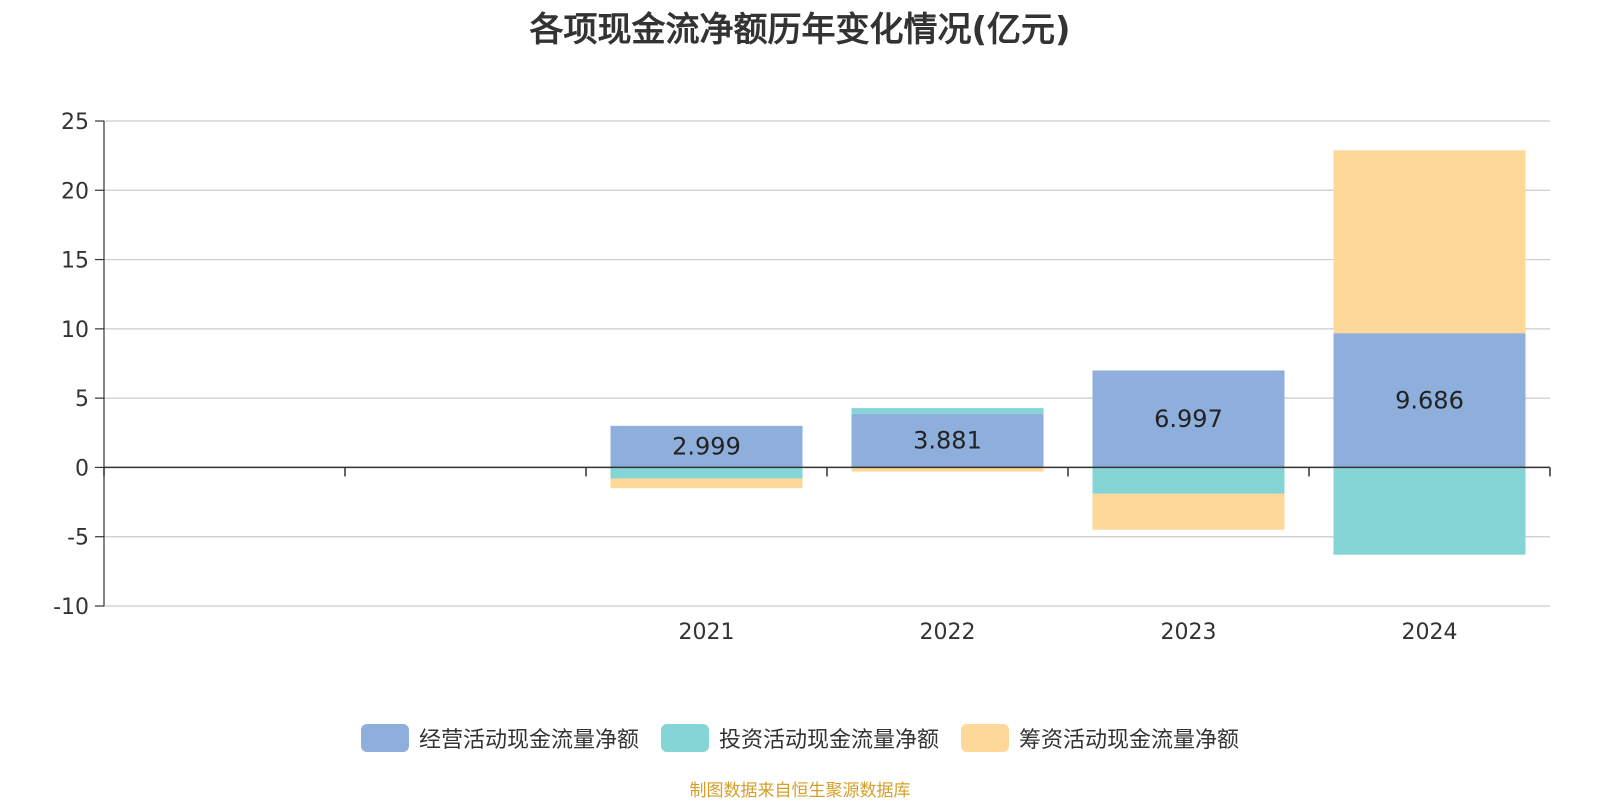  What do you see at coordinates (800, 30) in the screenshot?
I see `chart-title: 各项现金流净额历年变化情况(亿元)` at bounding box center [800, 30].